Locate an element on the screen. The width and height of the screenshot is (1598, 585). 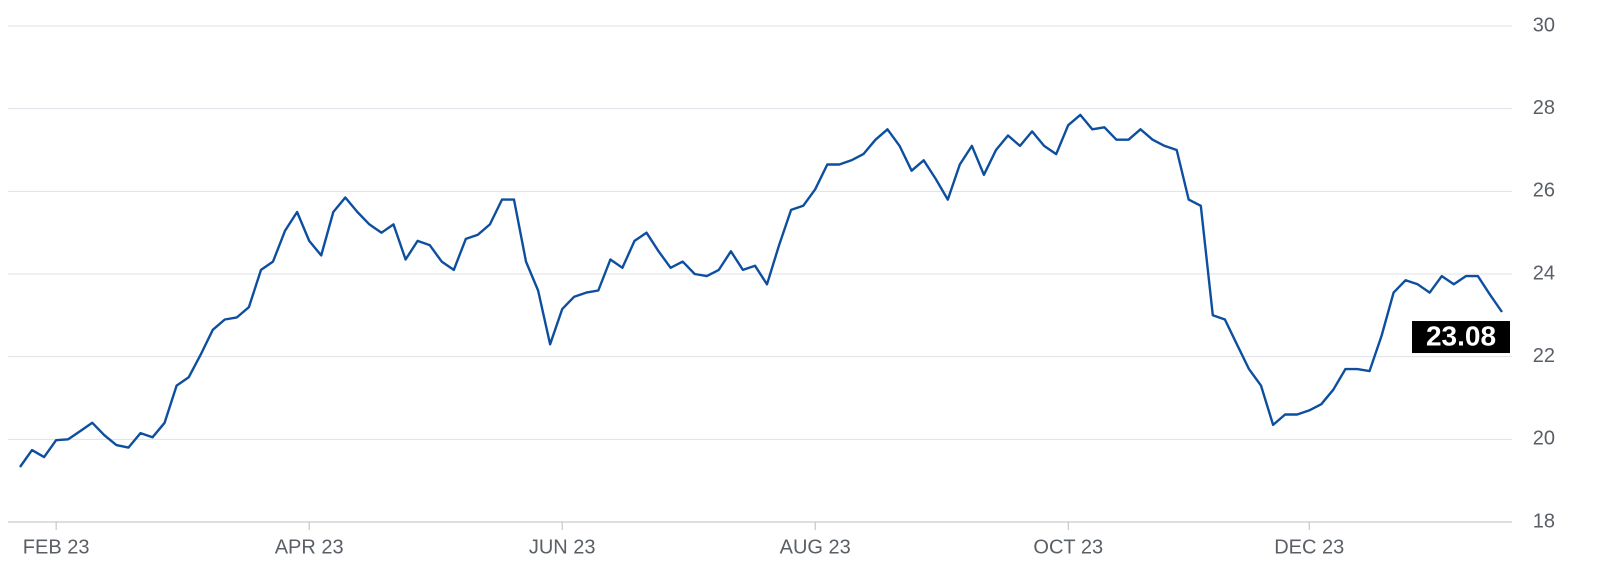
y-tick-label: 28 is located at coordinates (1544, 108).